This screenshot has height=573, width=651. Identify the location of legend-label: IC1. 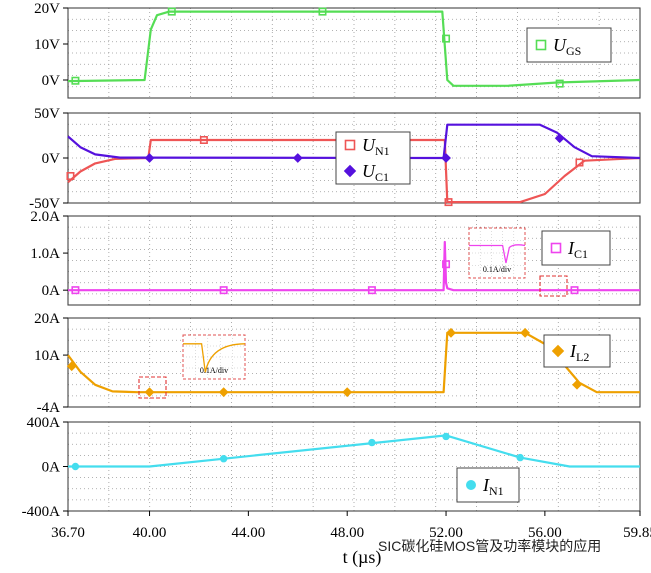
(577, 249).